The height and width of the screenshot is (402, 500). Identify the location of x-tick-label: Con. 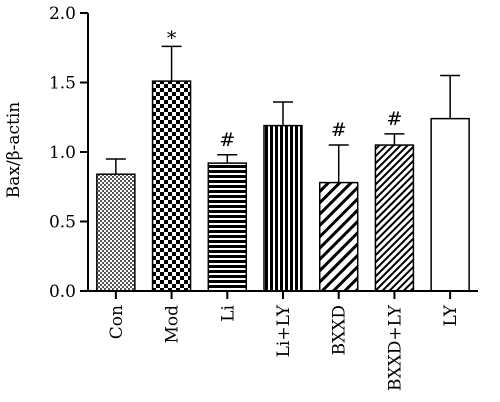
(117, 322).